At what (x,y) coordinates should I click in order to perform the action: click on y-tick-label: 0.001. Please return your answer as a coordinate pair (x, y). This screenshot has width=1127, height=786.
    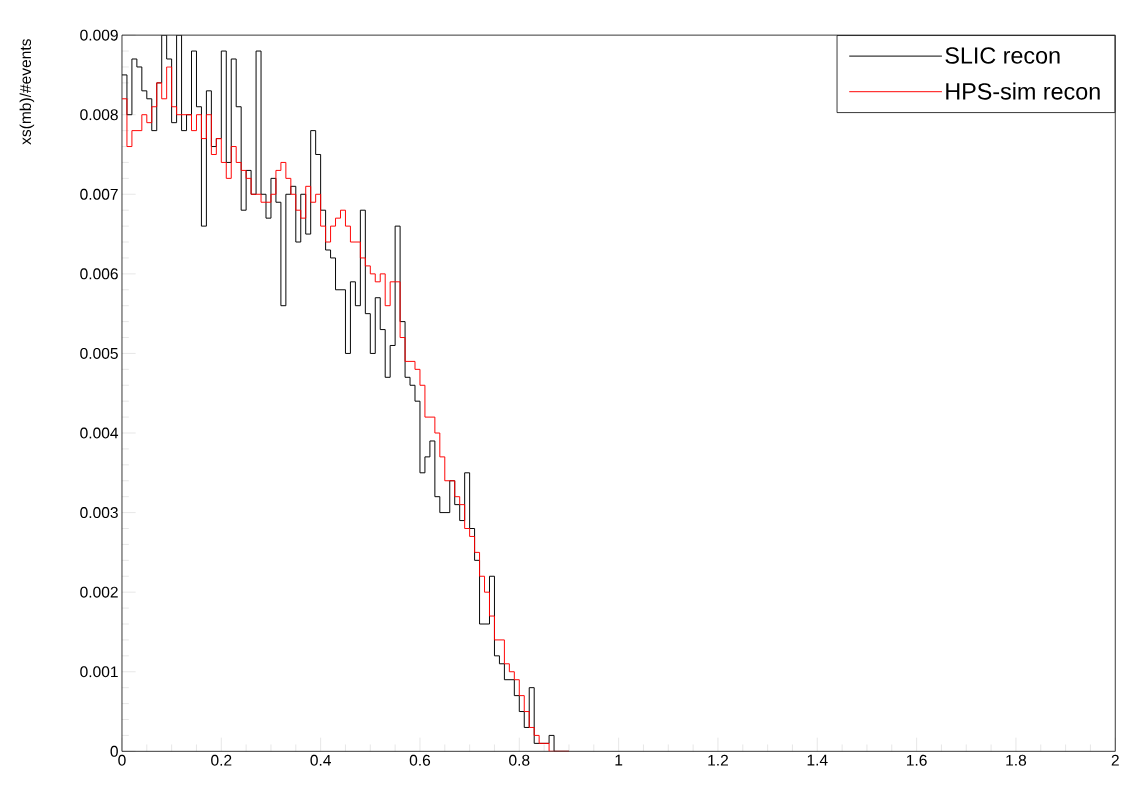
    Looking at the image, I should click on (99, 672).